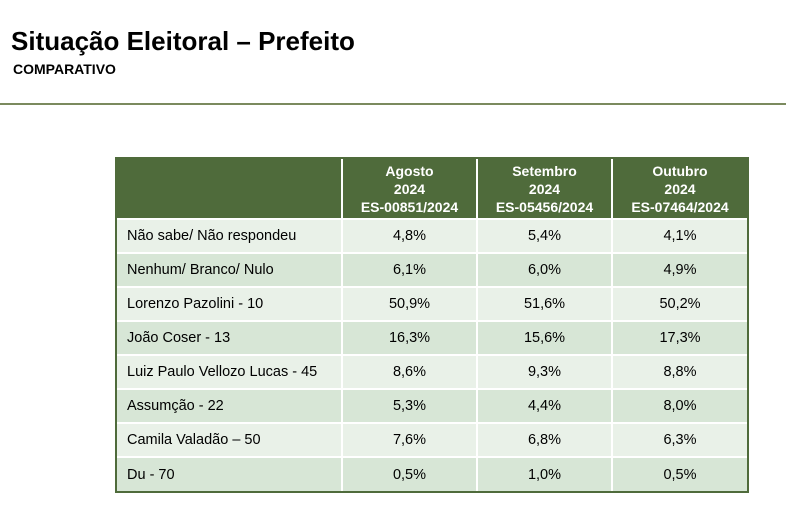 The height and width of the screenshot is (505, 786). I want to click on table-row: Camila Valadão – 50 7,6% 6,8% 6,3%, so click(432, 439).